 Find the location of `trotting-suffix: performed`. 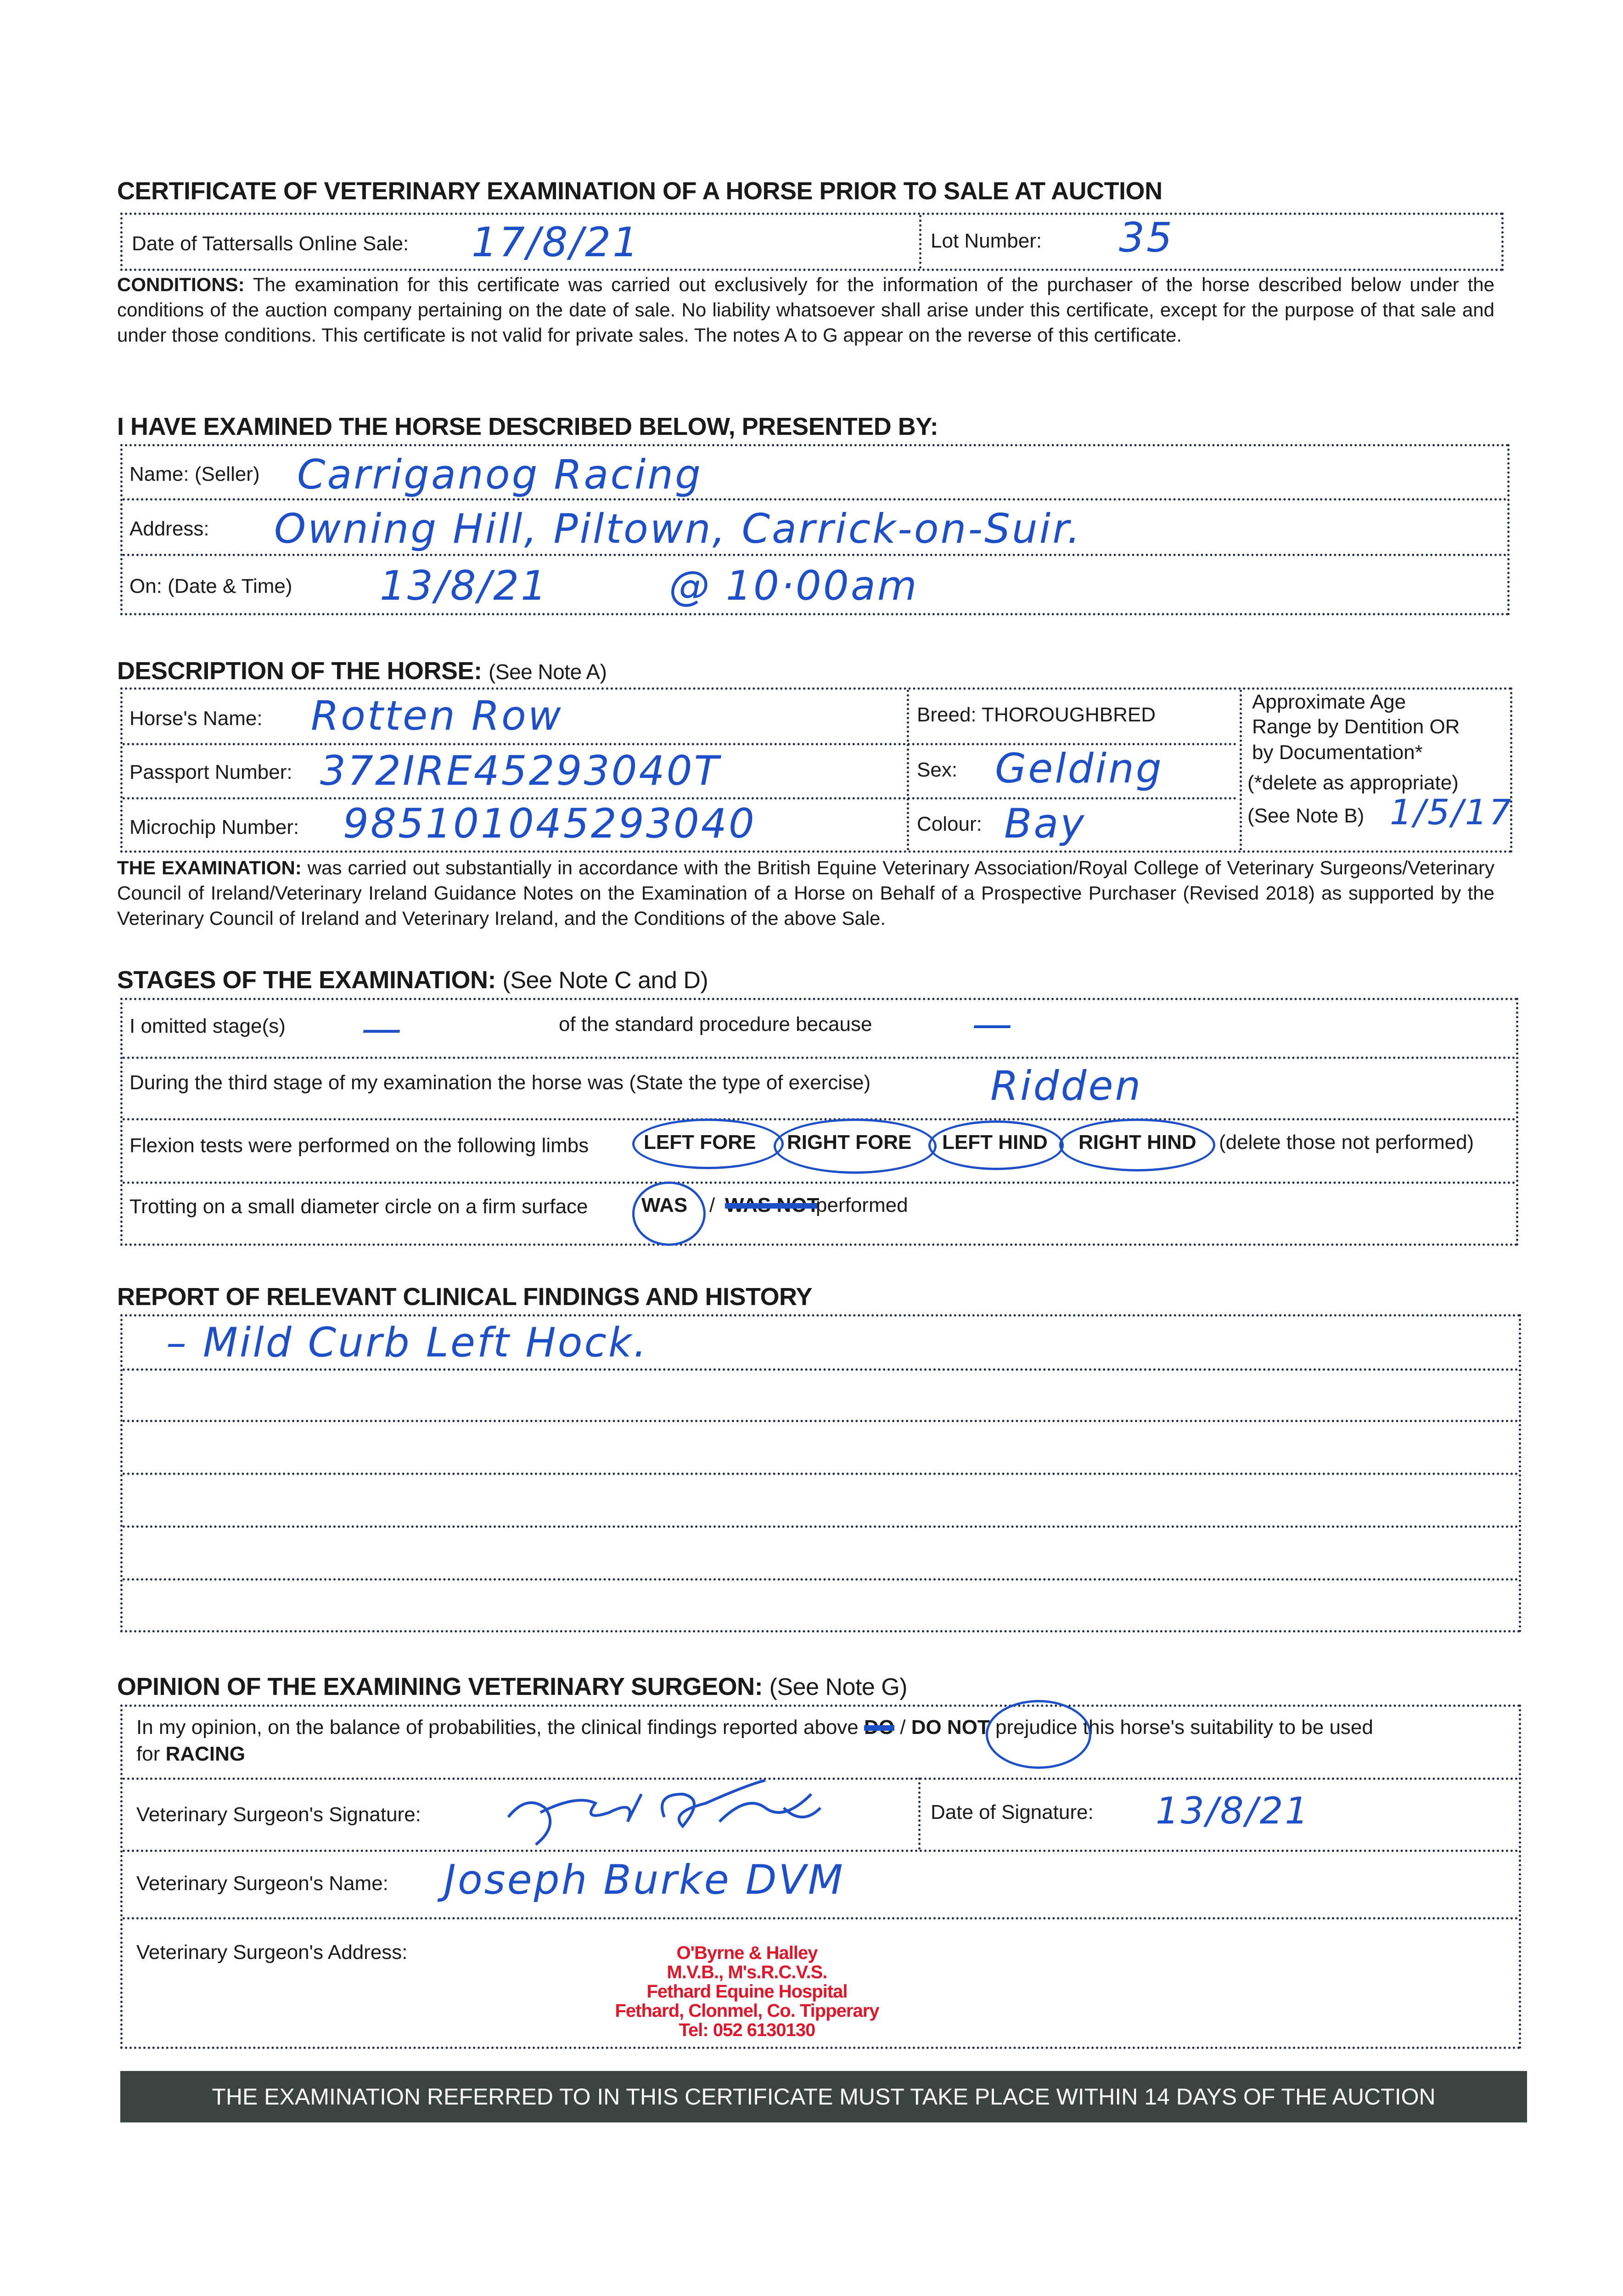

trotting-suffix: performed is located at coordinates (862, 1205).